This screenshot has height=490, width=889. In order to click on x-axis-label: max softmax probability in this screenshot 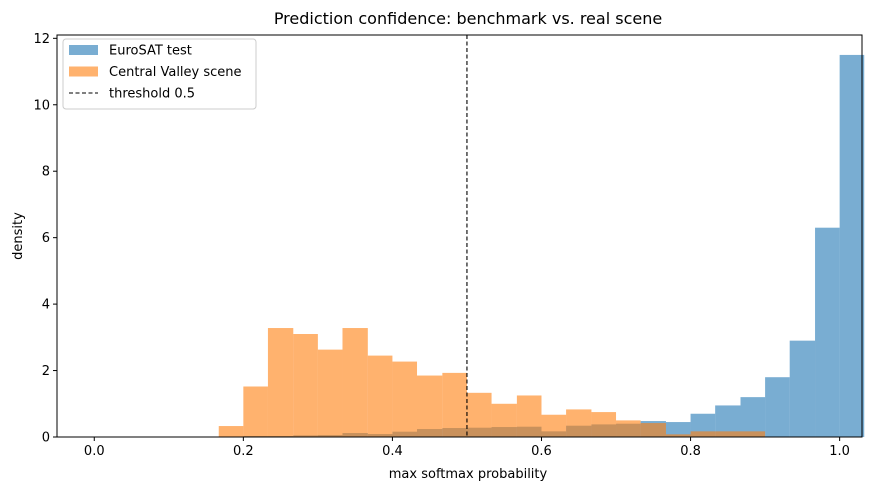, I will do `click(468, 474)`.